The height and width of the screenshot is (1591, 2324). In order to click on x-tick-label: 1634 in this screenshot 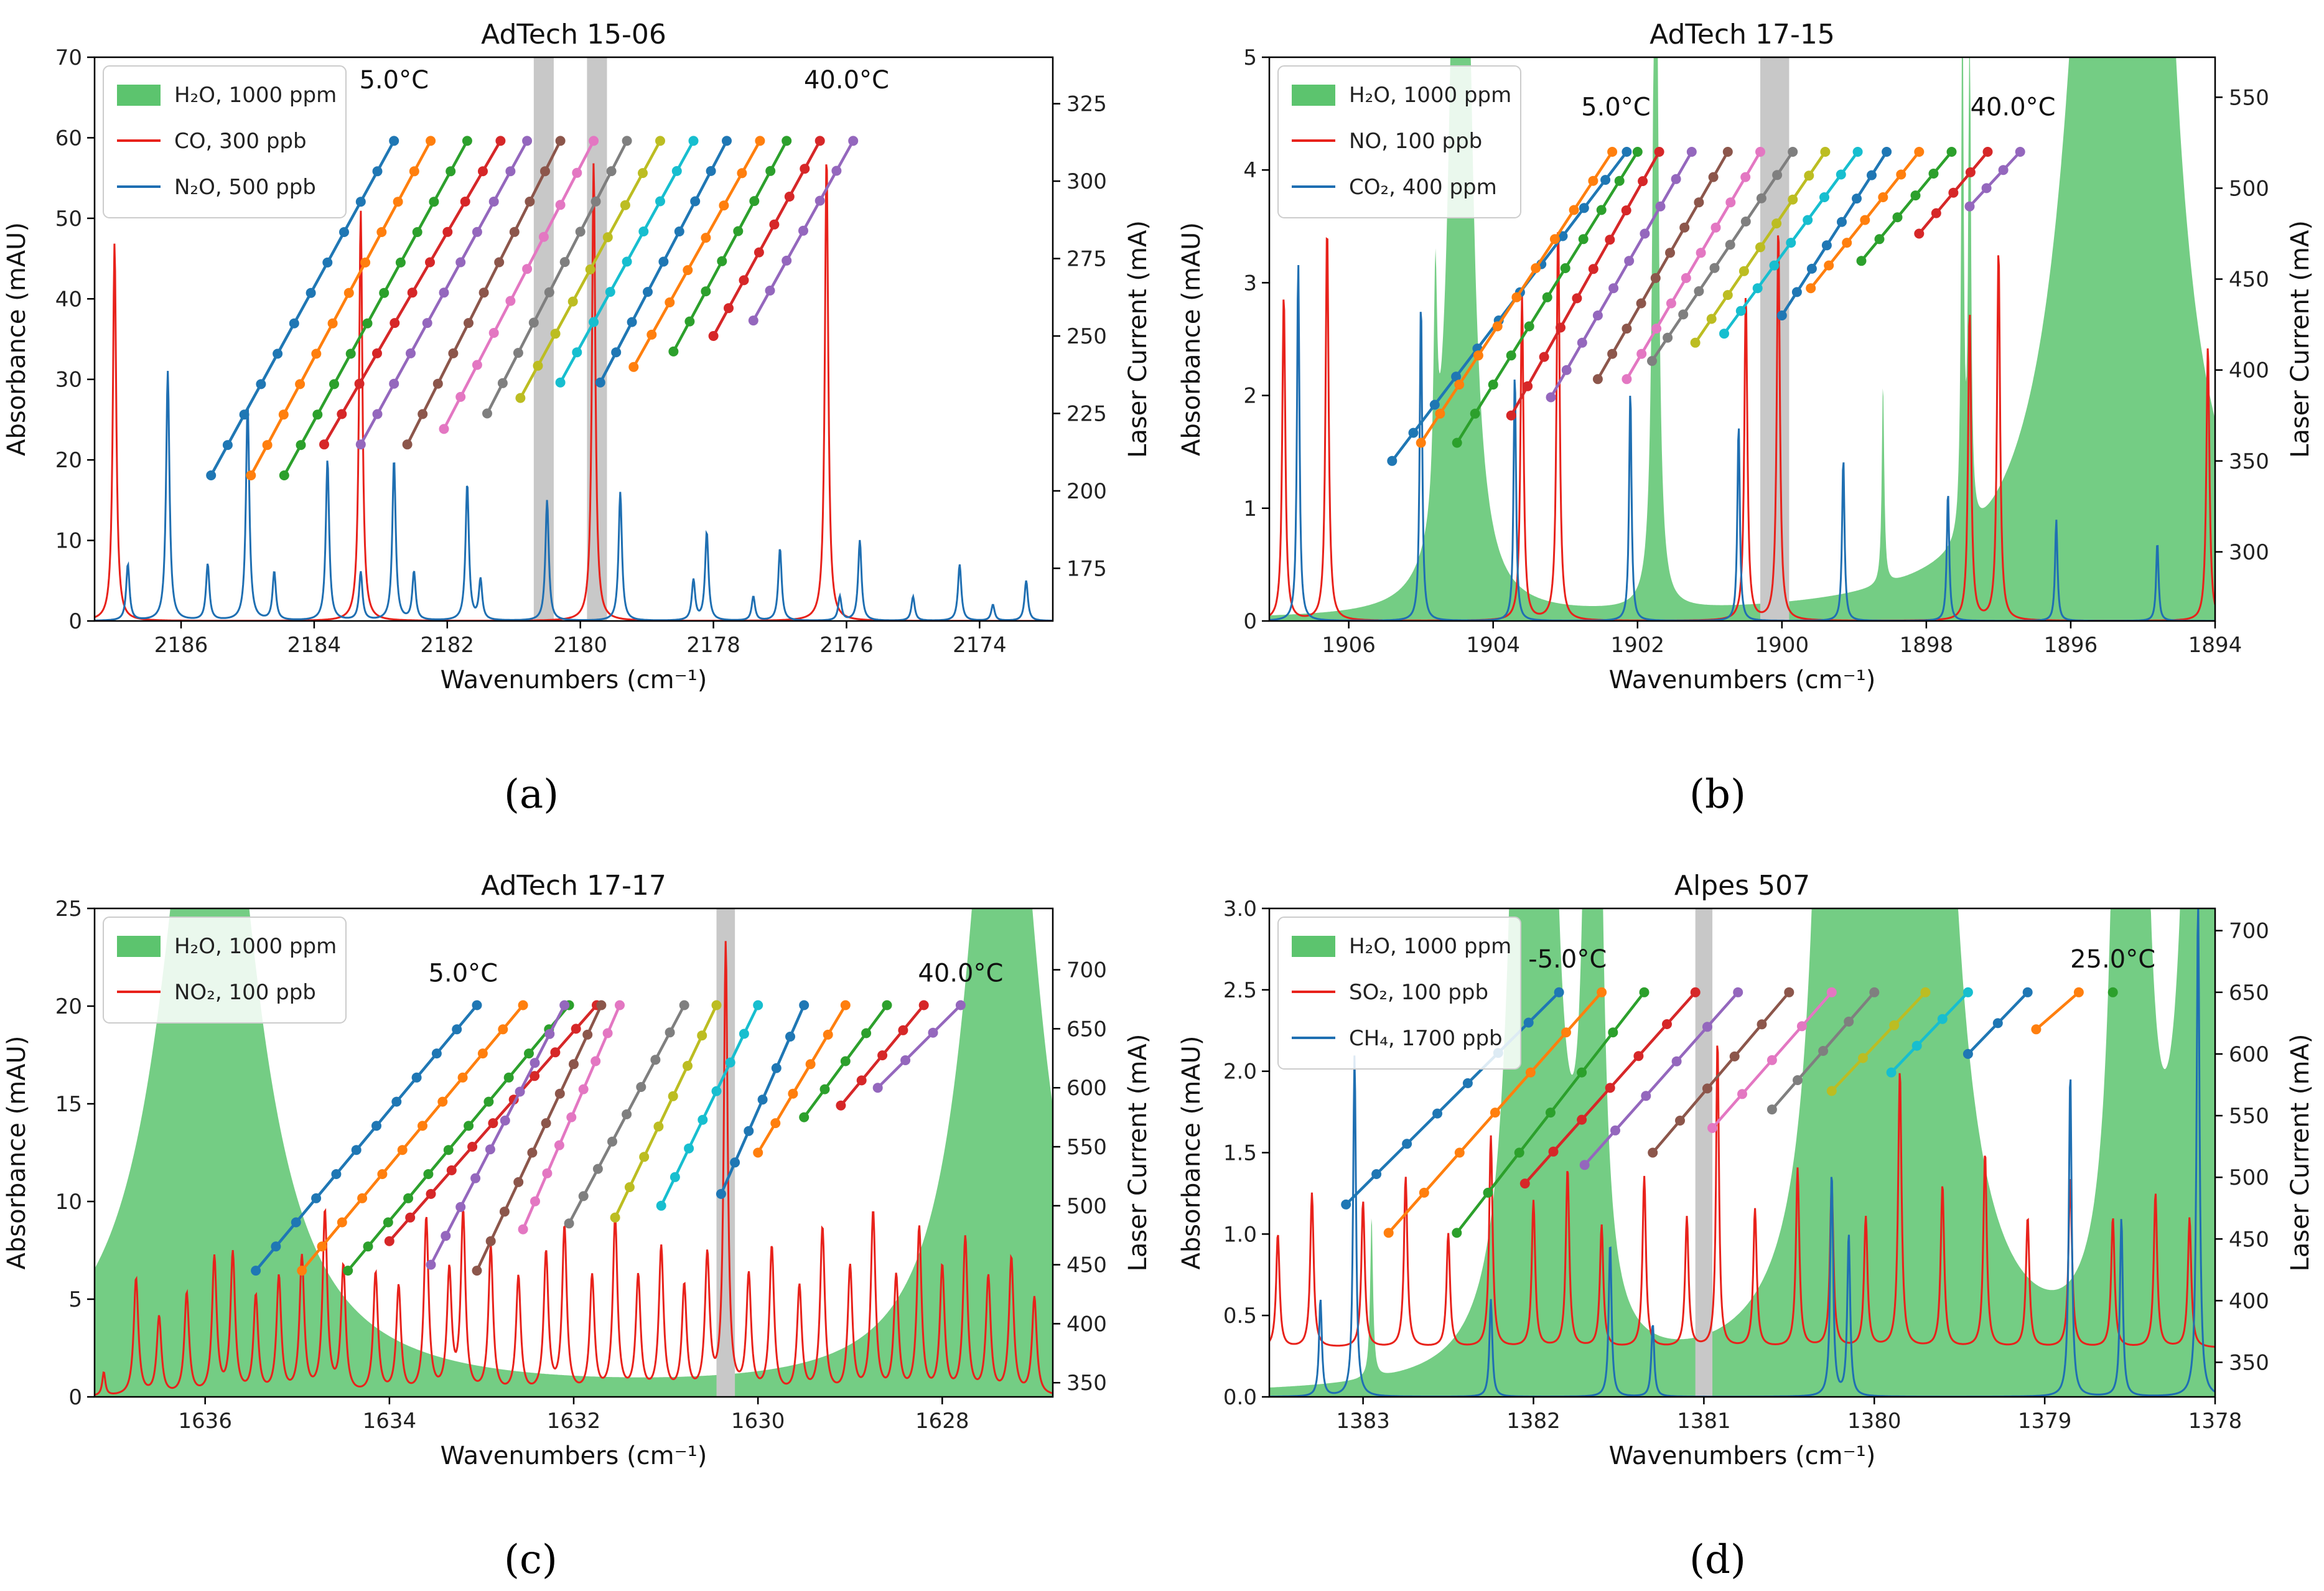, I will do `click(390, 1421)`.